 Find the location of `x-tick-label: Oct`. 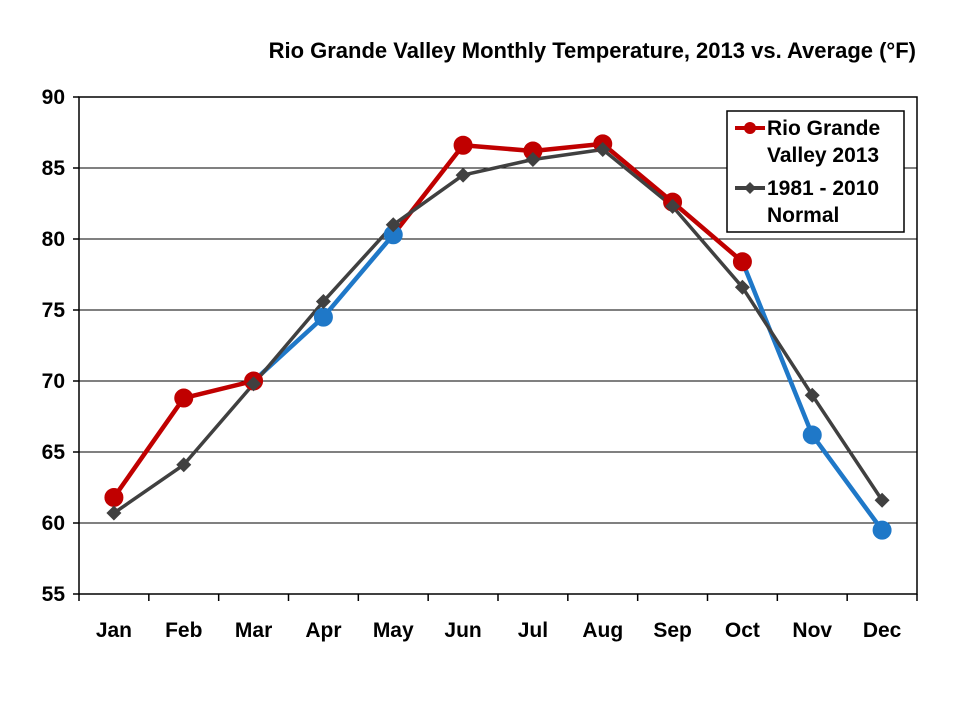

x-tick-label: Oct is located at coordinates (742, 630).